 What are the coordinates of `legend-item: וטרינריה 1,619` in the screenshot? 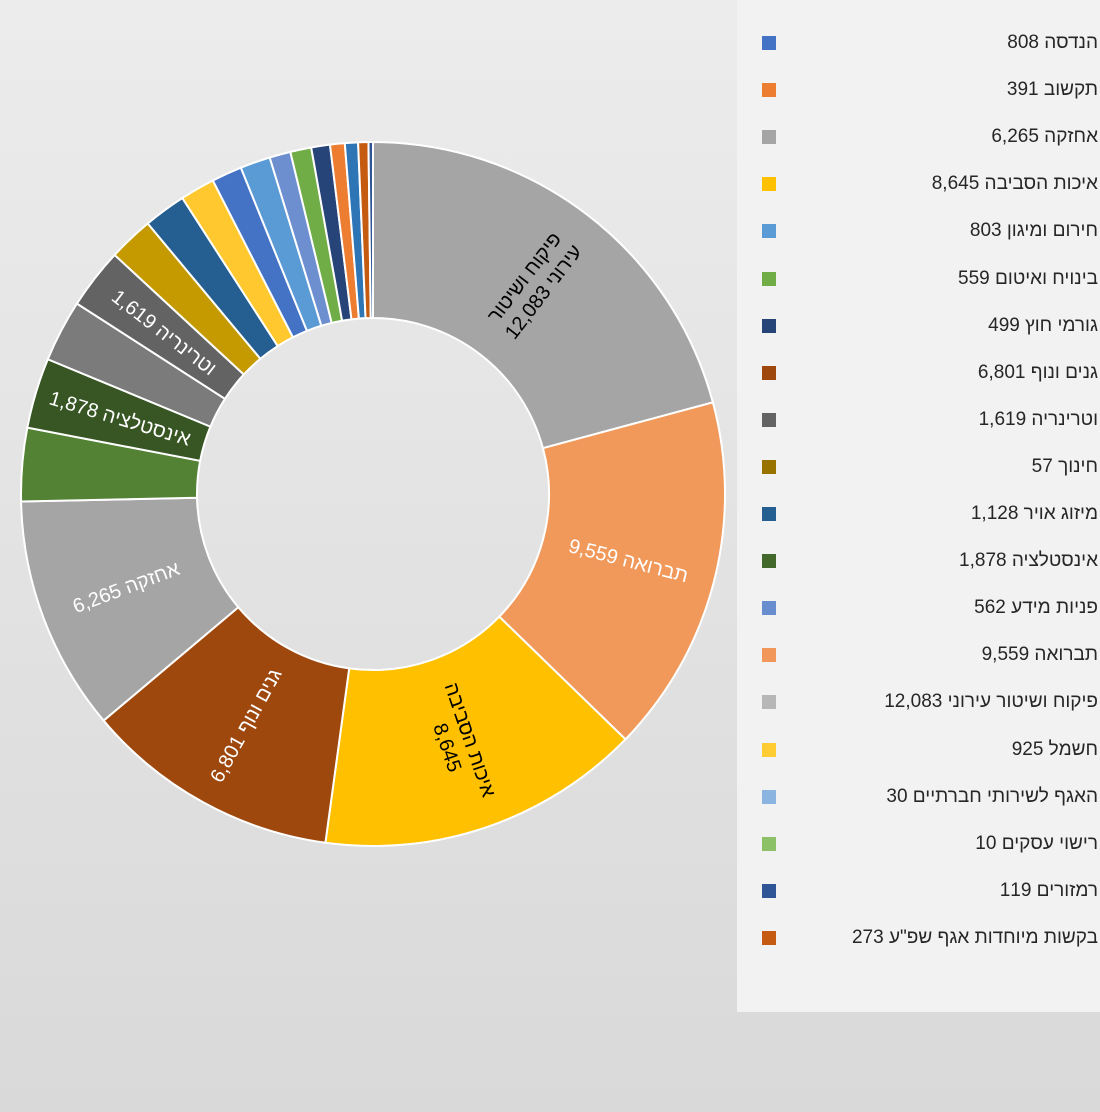 It's located at (918, 420).